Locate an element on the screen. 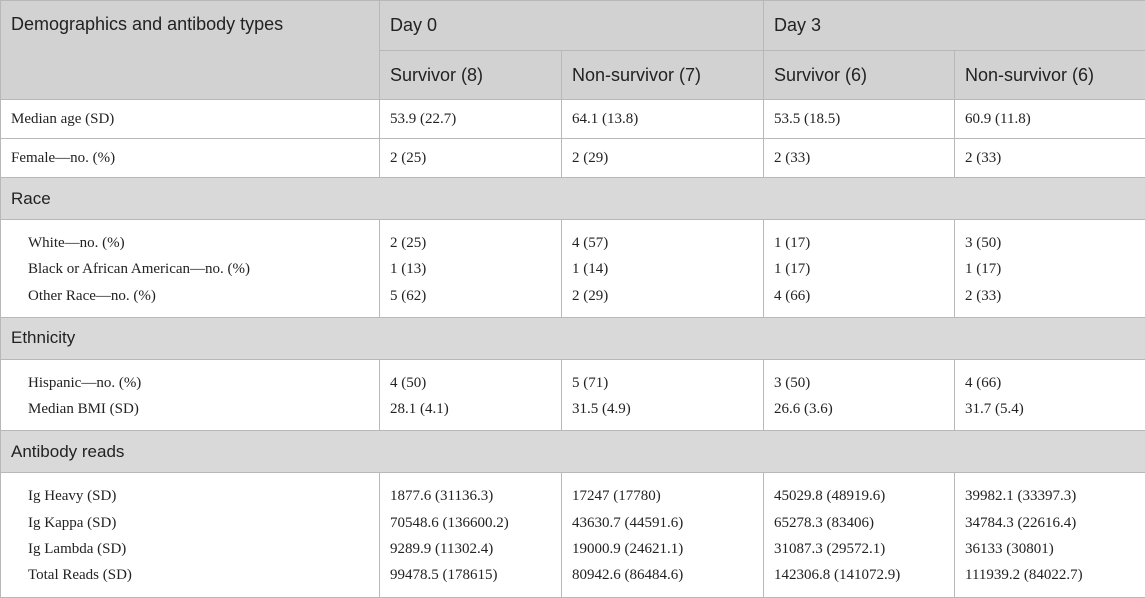  cells-day3-survivor: 1 (17) 1 (17) 4 (66) is located at coordinates (859, 269).